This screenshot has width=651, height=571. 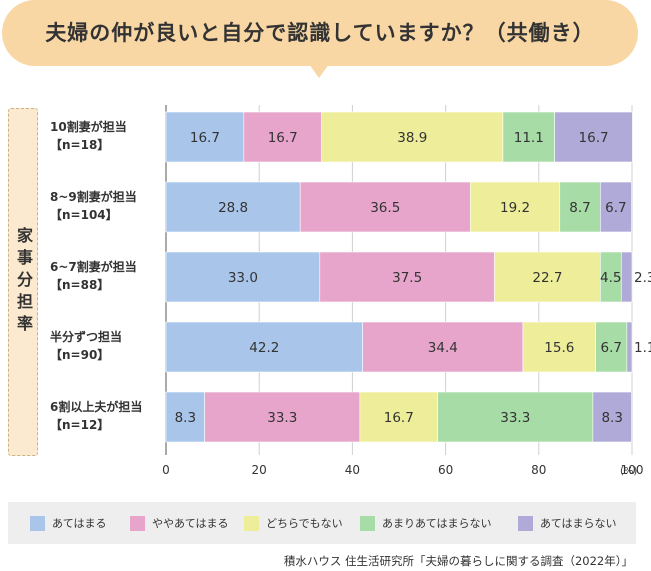 I want to click on legend: あてはまる ややあてはまる どちらでもない あまりあてはまらない あてはまらない, so click(x=322, y=523).